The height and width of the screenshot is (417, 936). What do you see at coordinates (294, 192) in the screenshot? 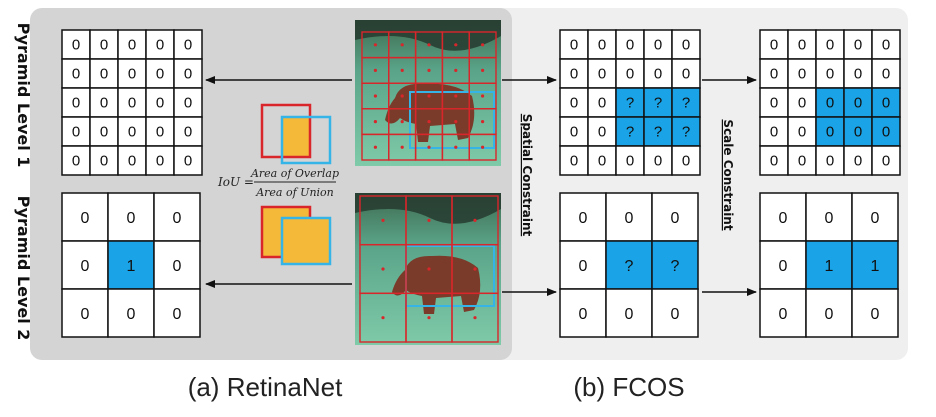
I see `iou-denominator: Area of Union` at bounding box center [294, 192].